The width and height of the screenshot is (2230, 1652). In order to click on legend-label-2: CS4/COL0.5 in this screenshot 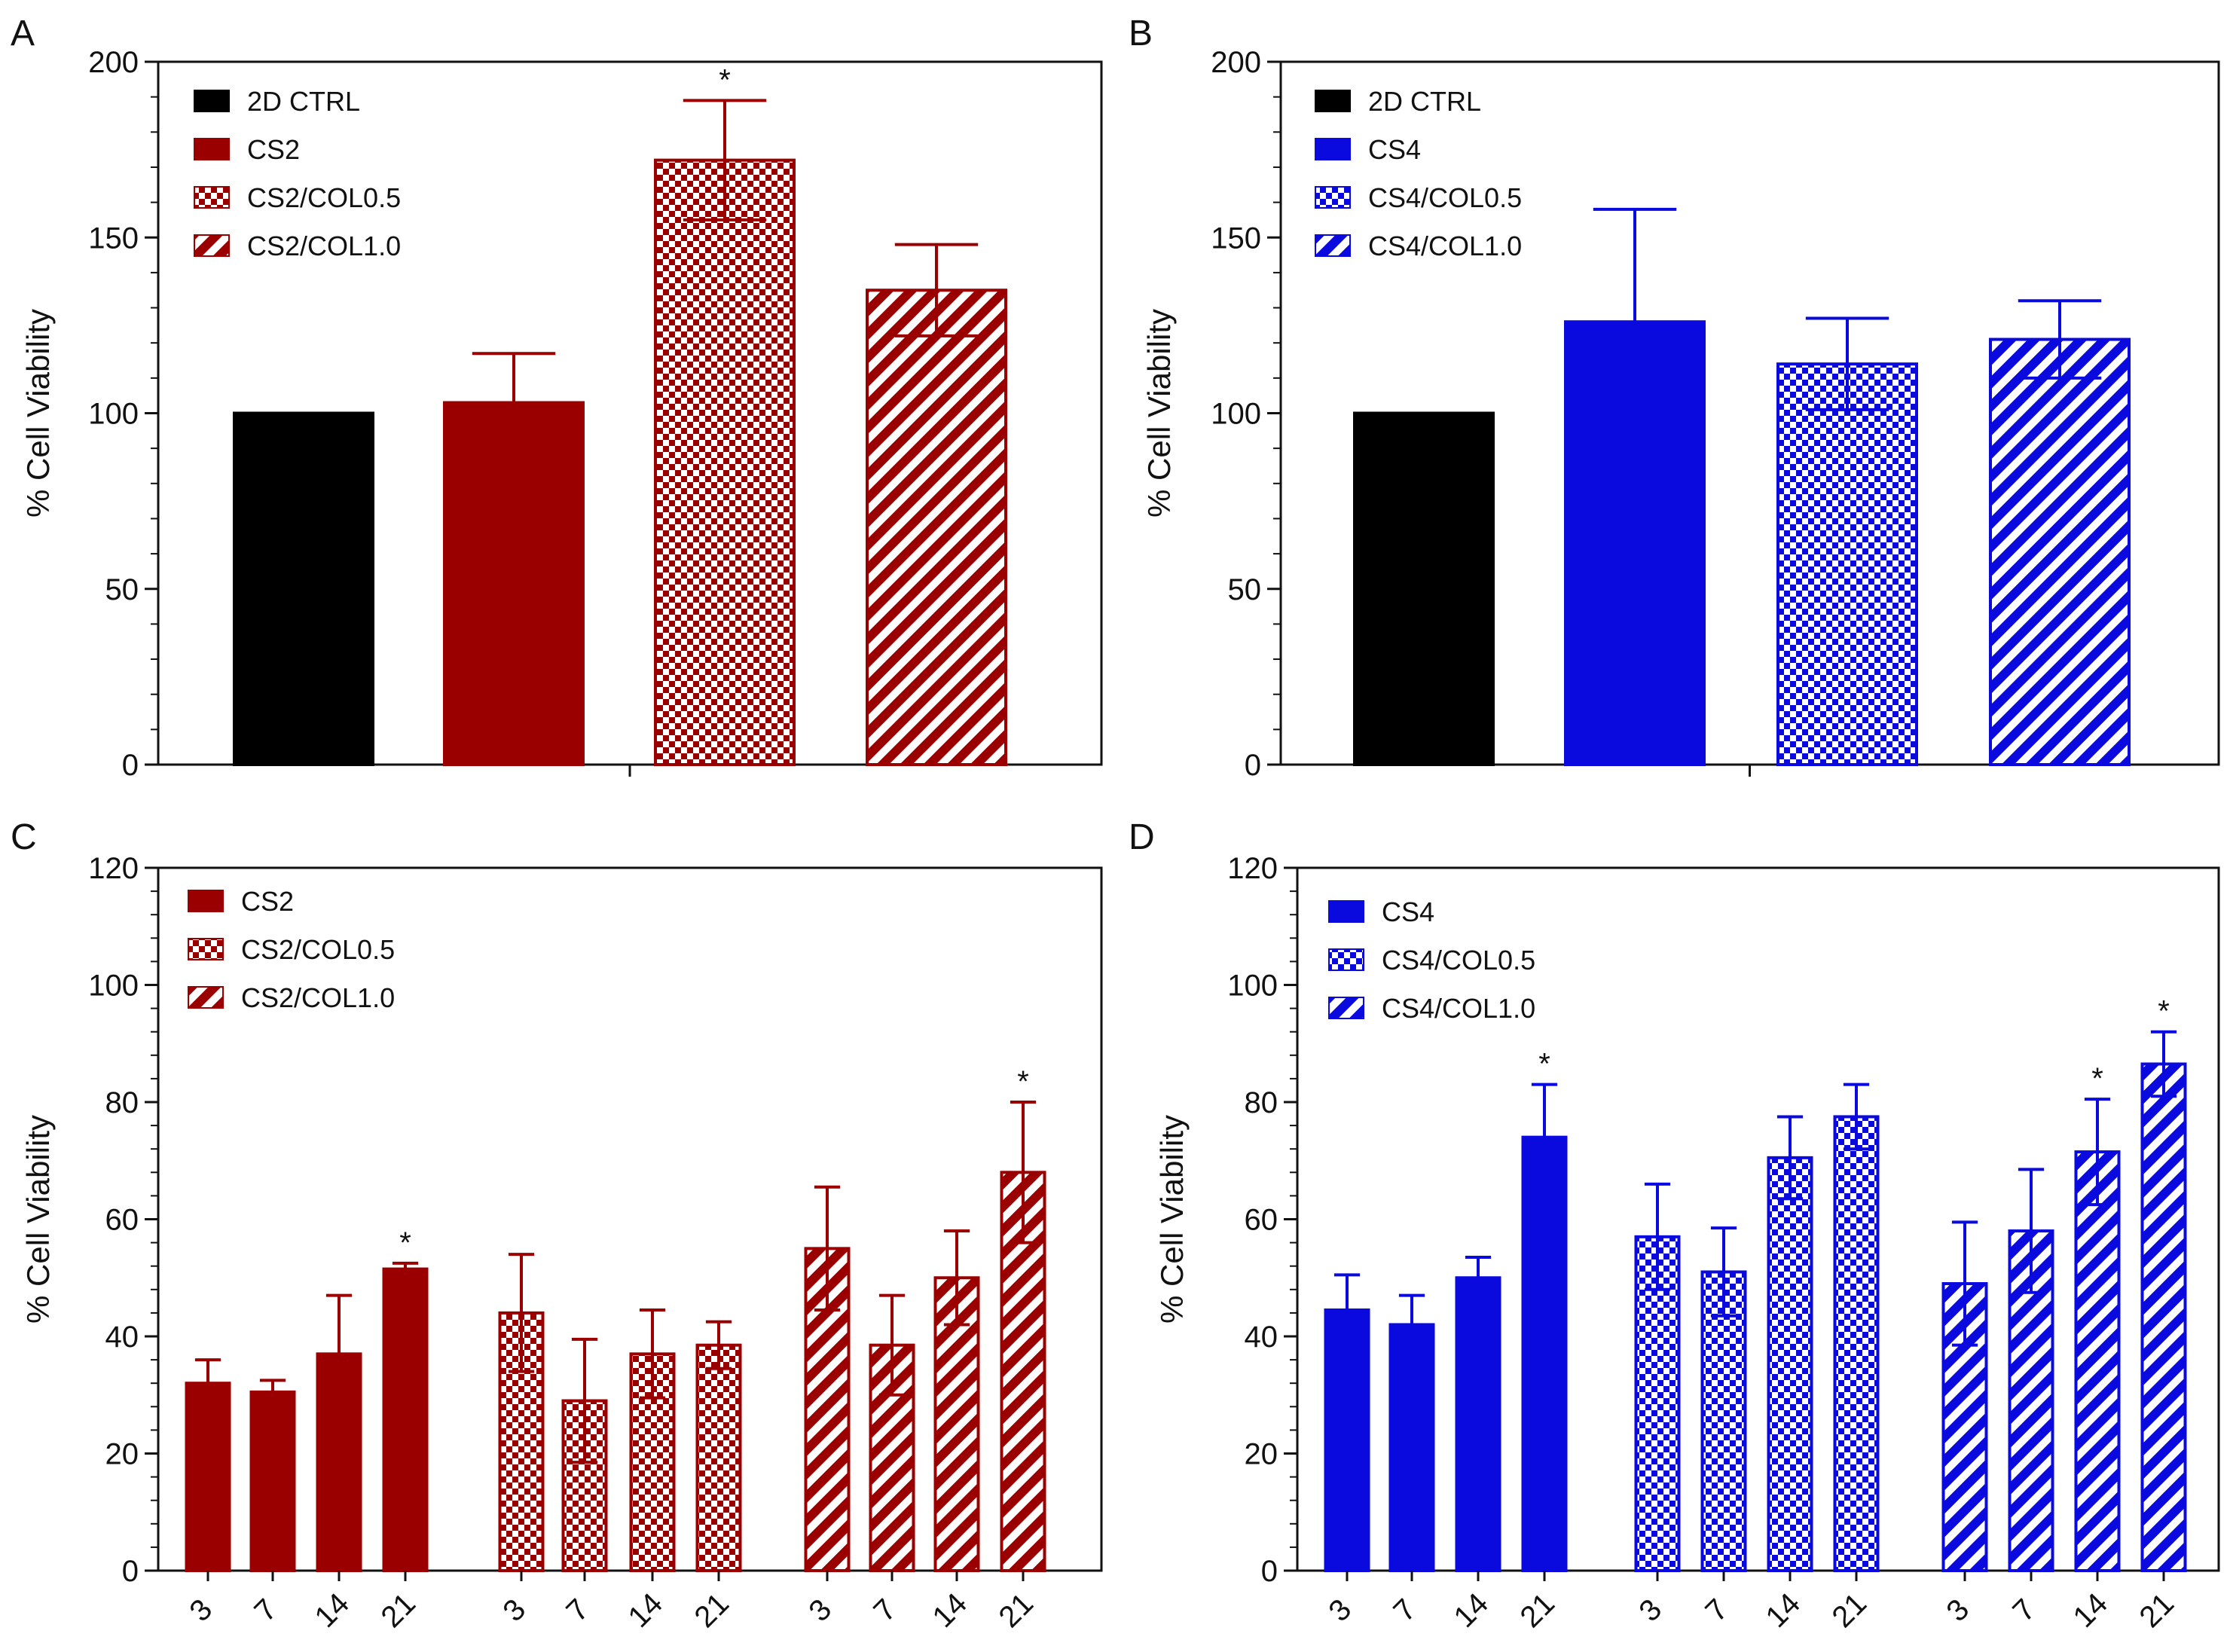, I will do `click(1459, 960)`.